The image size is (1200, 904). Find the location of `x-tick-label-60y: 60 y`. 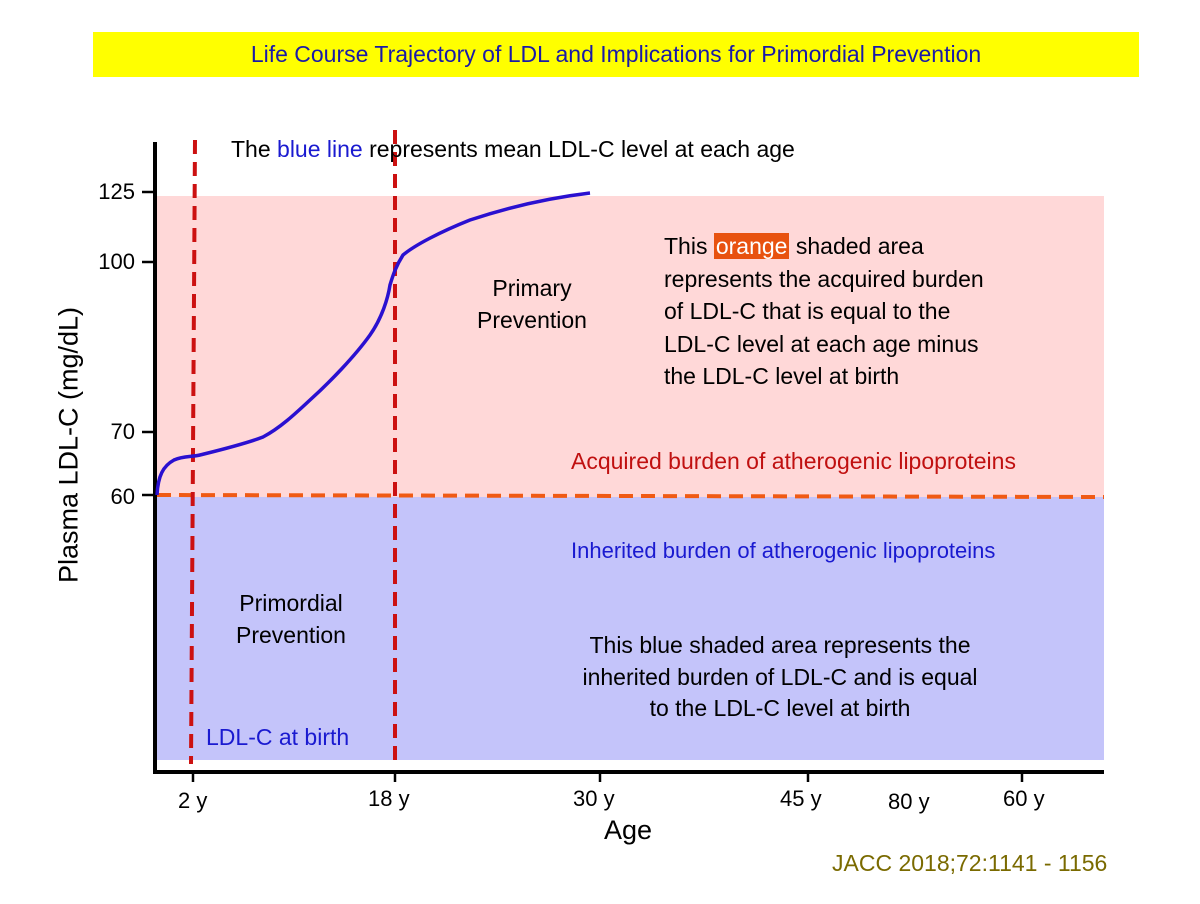

x-tick-label-60y: 60 y is located at coordinates (1024, 798).